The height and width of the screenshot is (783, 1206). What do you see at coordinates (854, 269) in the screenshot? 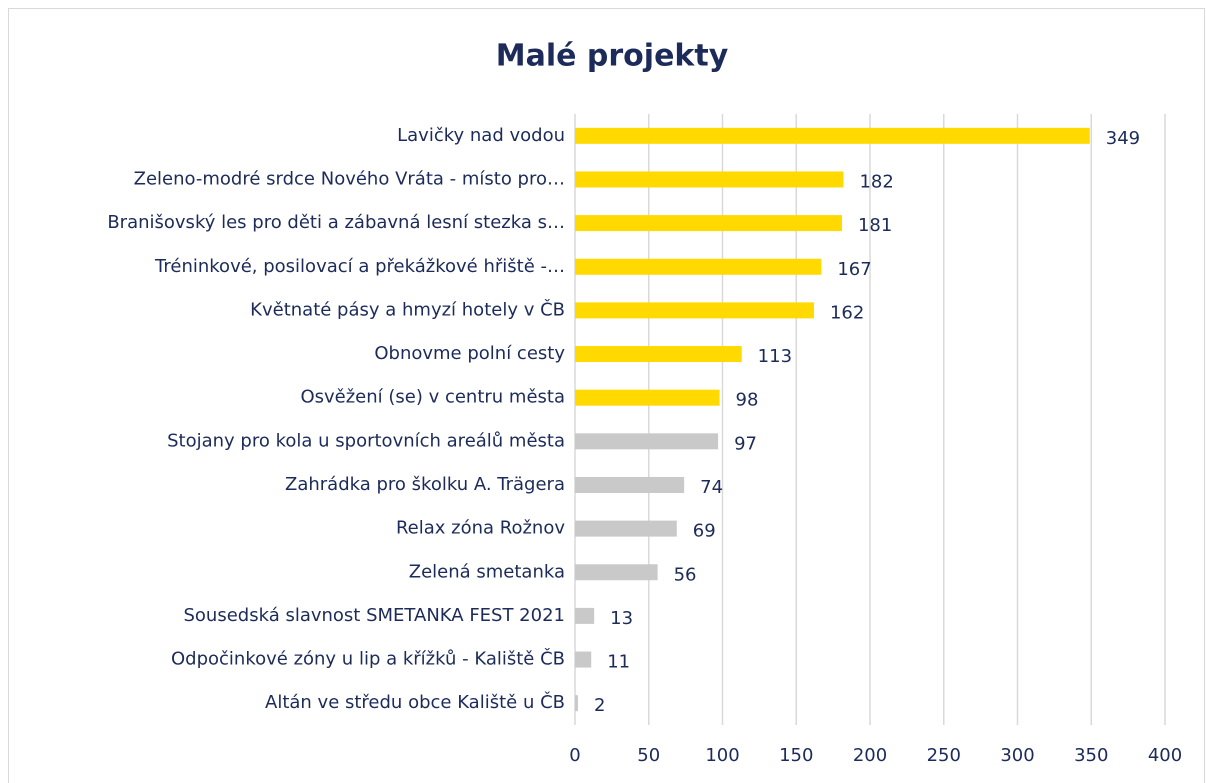
I see `value-label: 167` at bounding box center [854, 269].